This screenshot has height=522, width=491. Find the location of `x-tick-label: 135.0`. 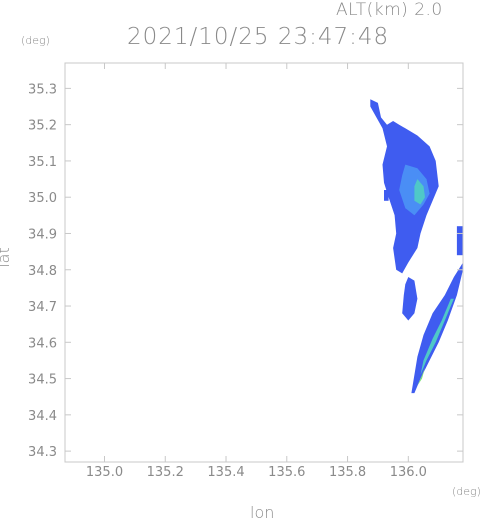

x-tick-label: 135.0 is located at coordinates (104, 472).